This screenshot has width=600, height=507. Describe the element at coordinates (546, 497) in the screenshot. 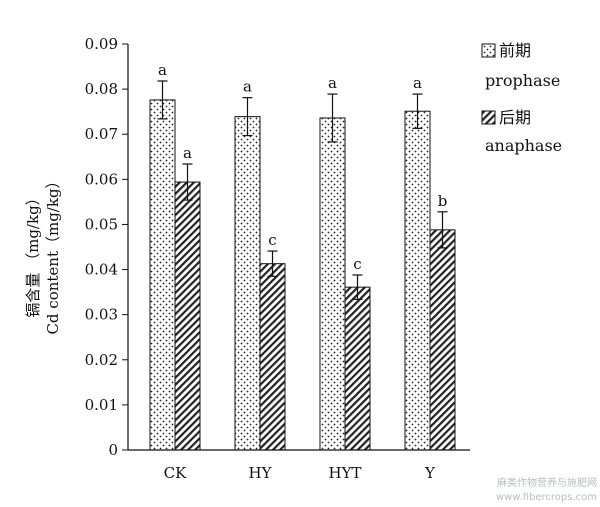

I see `watermark-line-2: www.fibercrops.com` at that location.